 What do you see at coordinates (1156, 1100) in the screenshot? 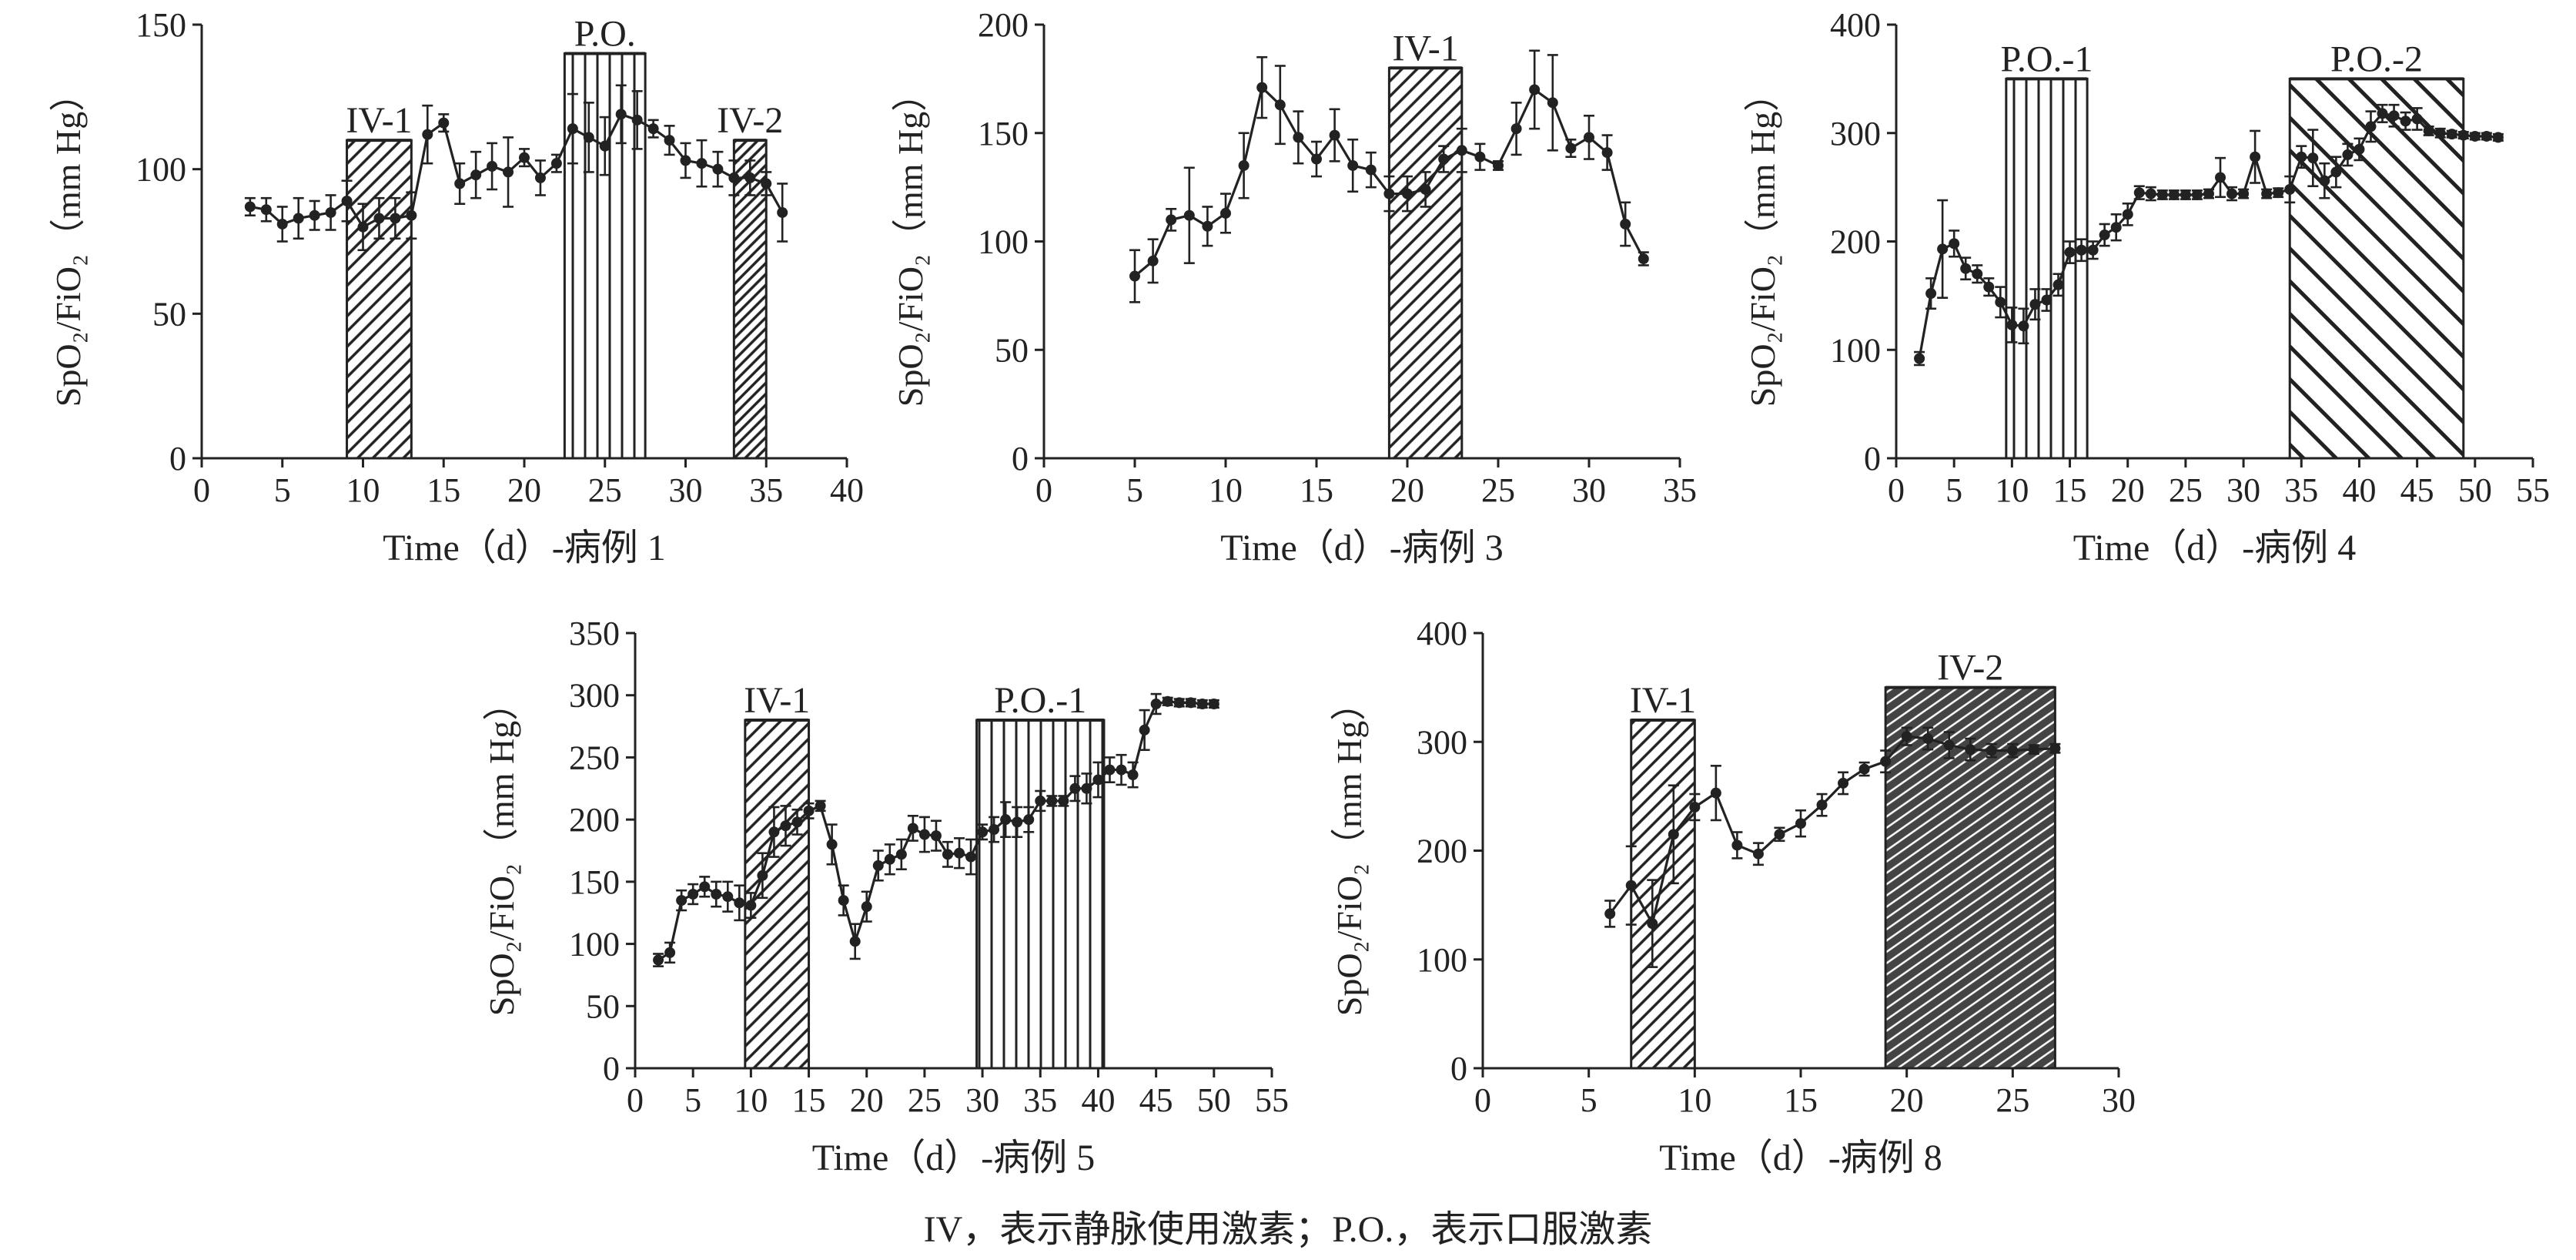
I see `x-tick-label: 45` at bounding box center [1156, 1100].